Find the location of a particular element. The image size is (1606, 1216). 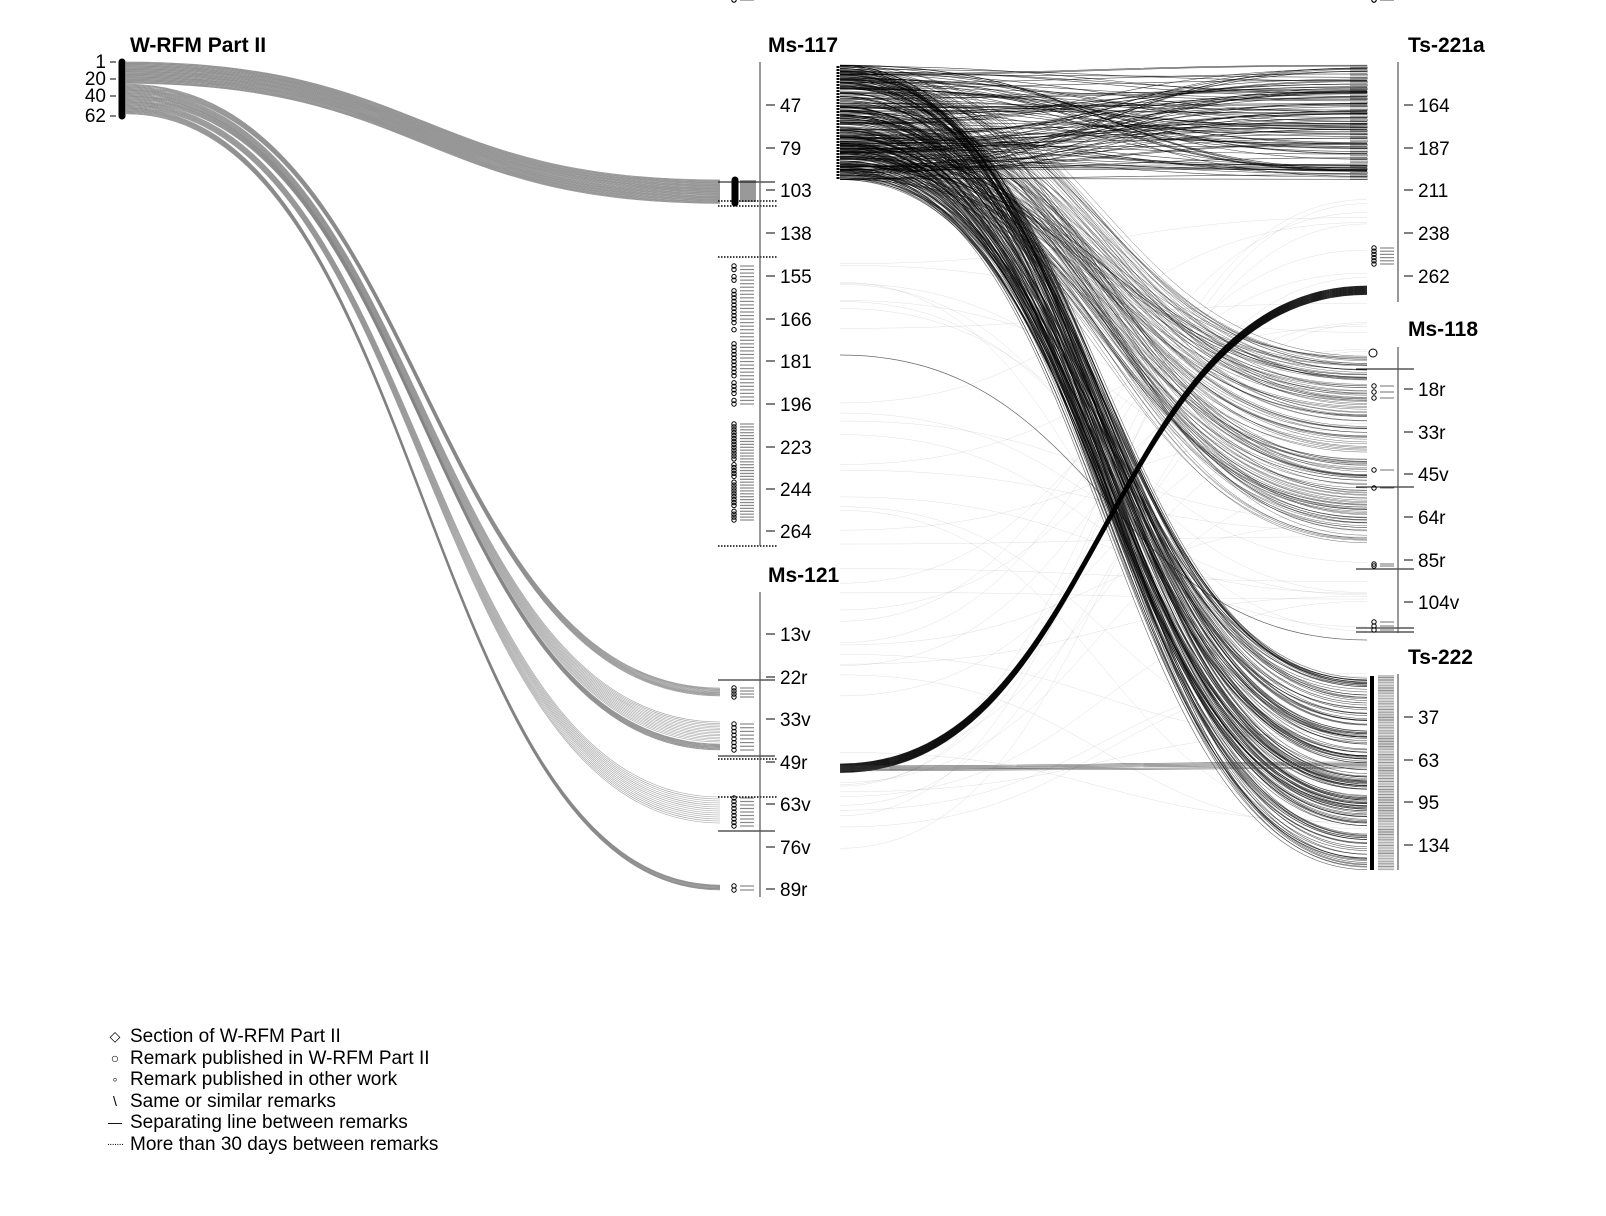

axis-title: Ms-118 is located at coordinates (1443, 329).